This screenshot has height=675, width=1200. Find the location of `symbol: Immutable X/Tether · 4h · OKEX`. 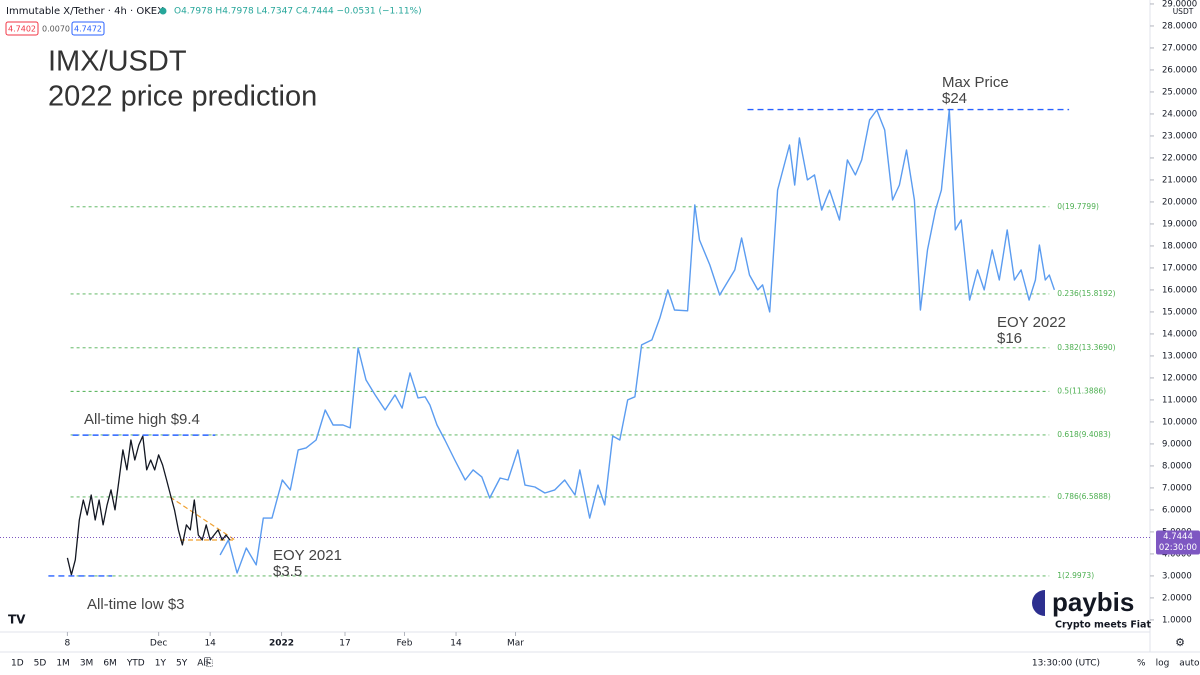

symbol: Immutable X/Tether · 4h · OKEX is located at coordinates (85, 11).